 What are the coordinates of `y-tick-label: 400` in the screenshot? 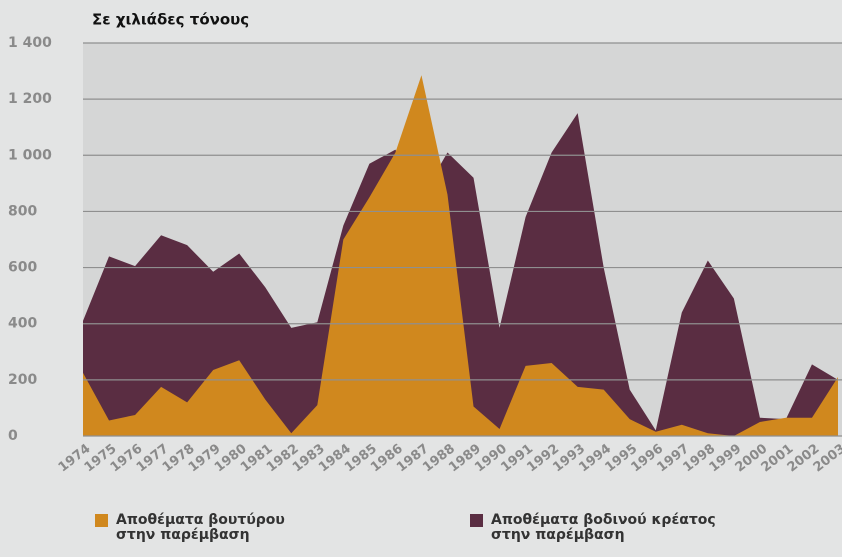 It's located at (22, 324).